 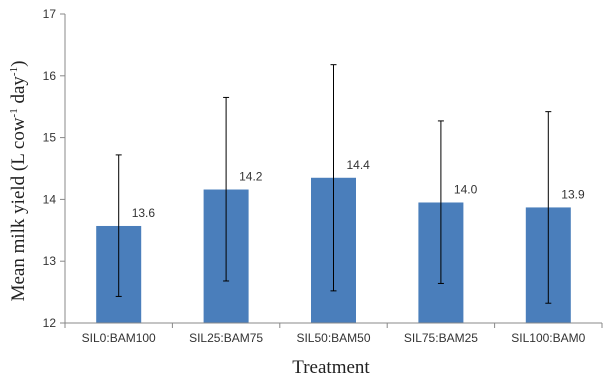 What do you see at coordinates (14, 71) in the screenshot?
I see `y-axis-title-sup2: -1` at bounding box center [14, 71].